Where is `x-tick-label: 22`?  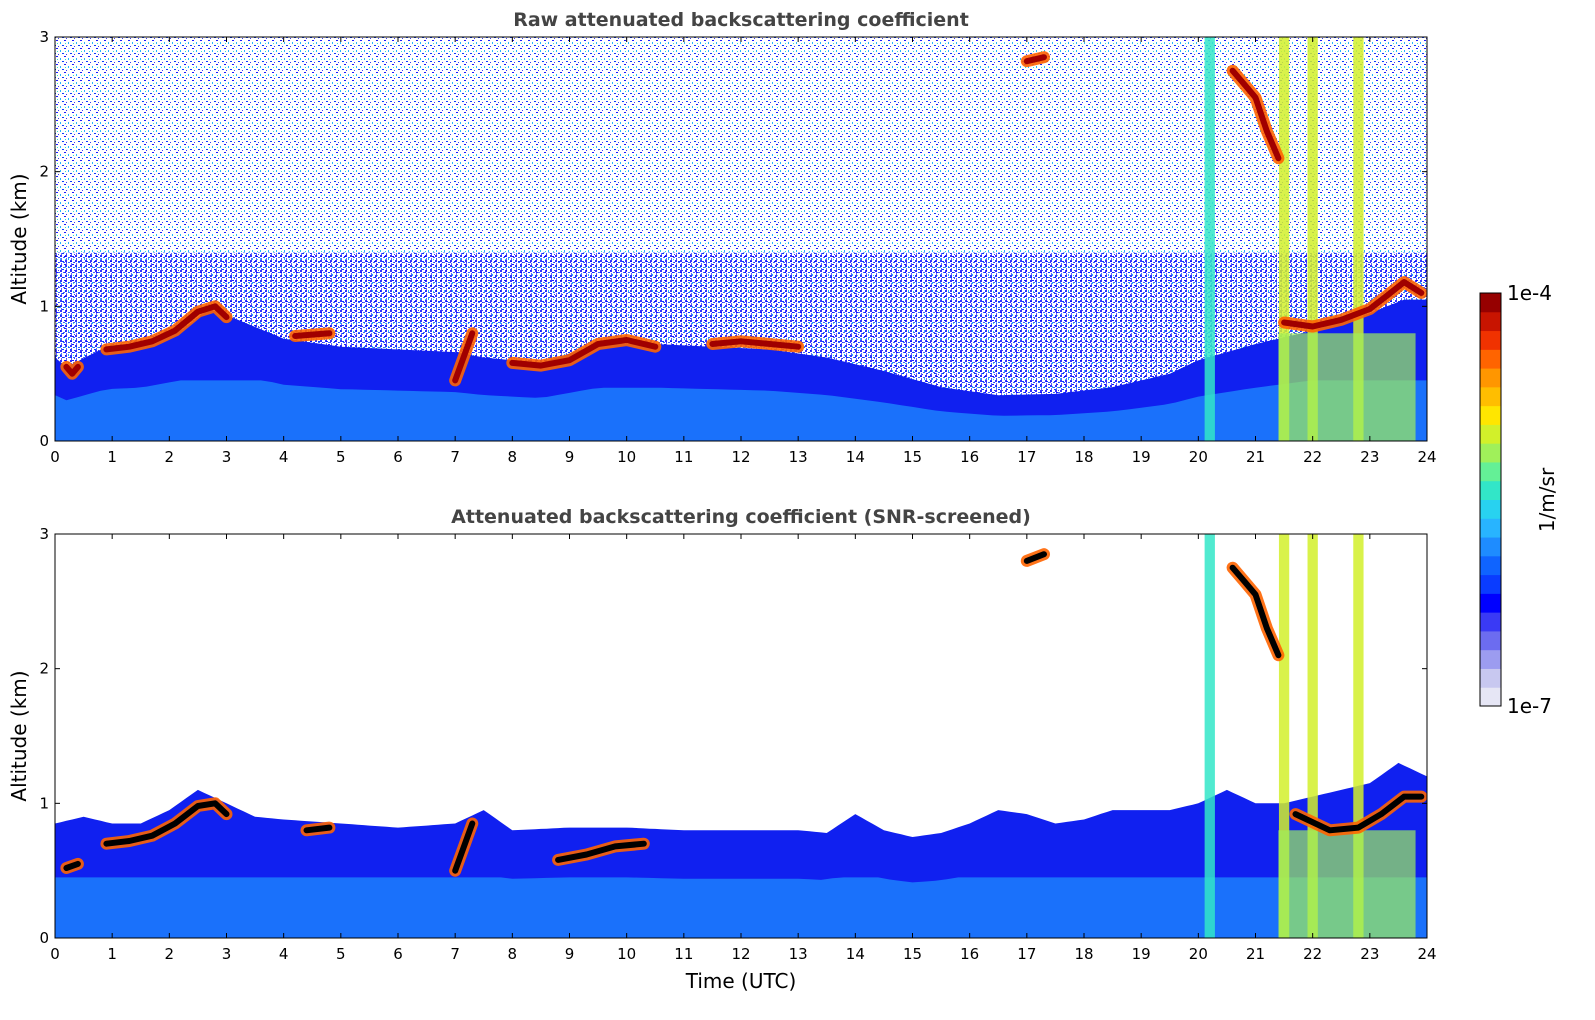 x-tick-label: 22 is located at coordinates (1312, 954).